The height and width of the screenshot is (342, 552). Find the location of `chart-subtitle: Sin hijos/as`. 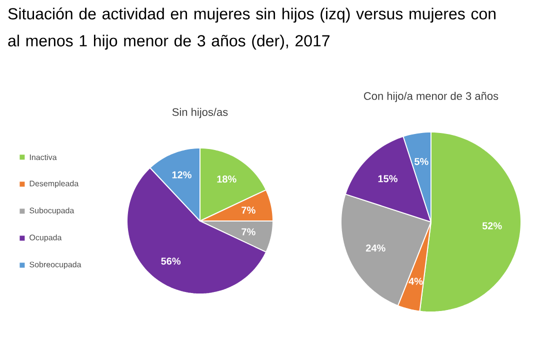

chart-subtitle: Sin hijos/as is located at coordinates (200, 113).